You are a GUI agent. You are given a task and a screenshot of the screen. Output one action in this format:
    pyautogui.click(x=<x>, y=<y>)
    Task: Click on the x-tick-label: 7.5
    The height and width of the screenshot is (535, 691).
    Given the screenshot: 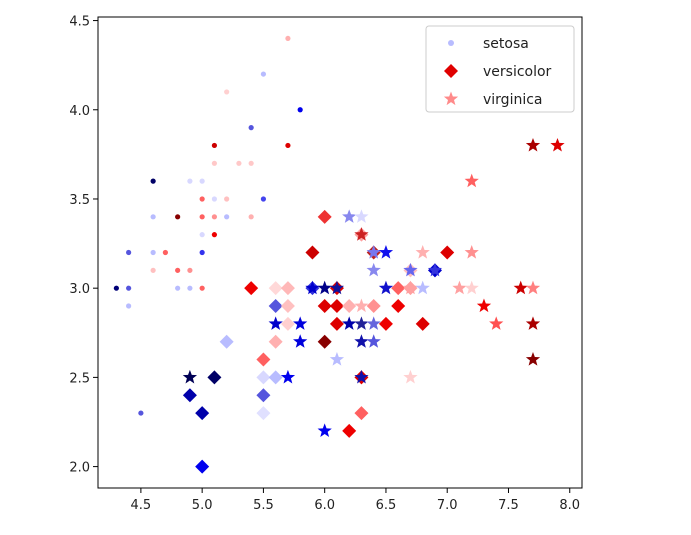 What is the action you would take?
    pyautogui.click(x=508, y=505)
    